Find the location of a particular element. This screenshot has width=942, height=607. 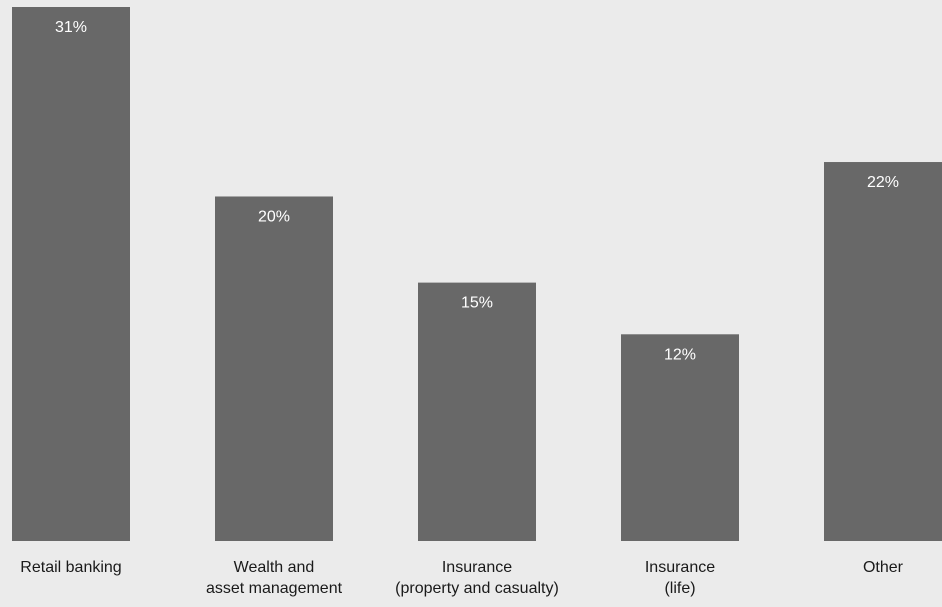

category-label-line: Retail banking is located at coordinates (70, 567).